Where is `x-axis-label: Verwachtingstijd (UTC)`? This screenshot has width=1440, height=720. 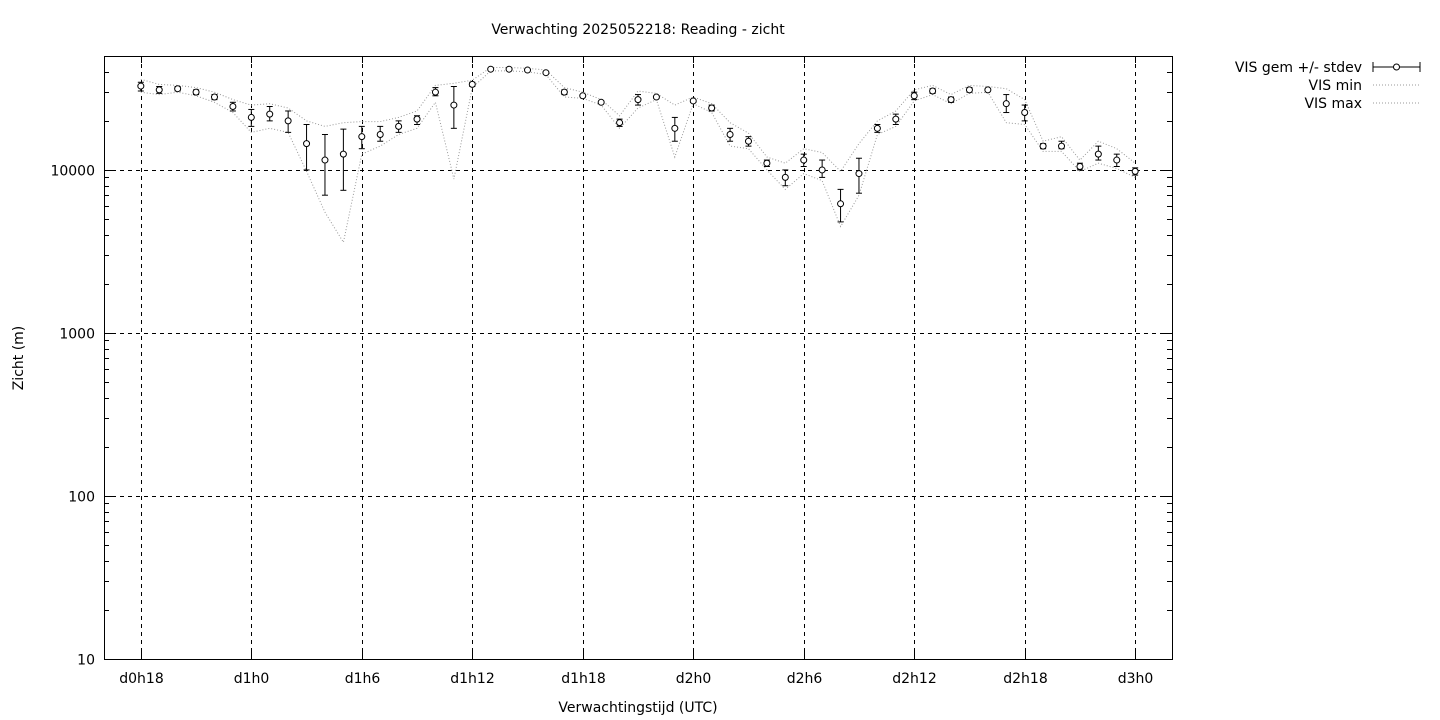
x-axis-label: Verwachtingstijd (UTC) is located at coordinates (637, 708).